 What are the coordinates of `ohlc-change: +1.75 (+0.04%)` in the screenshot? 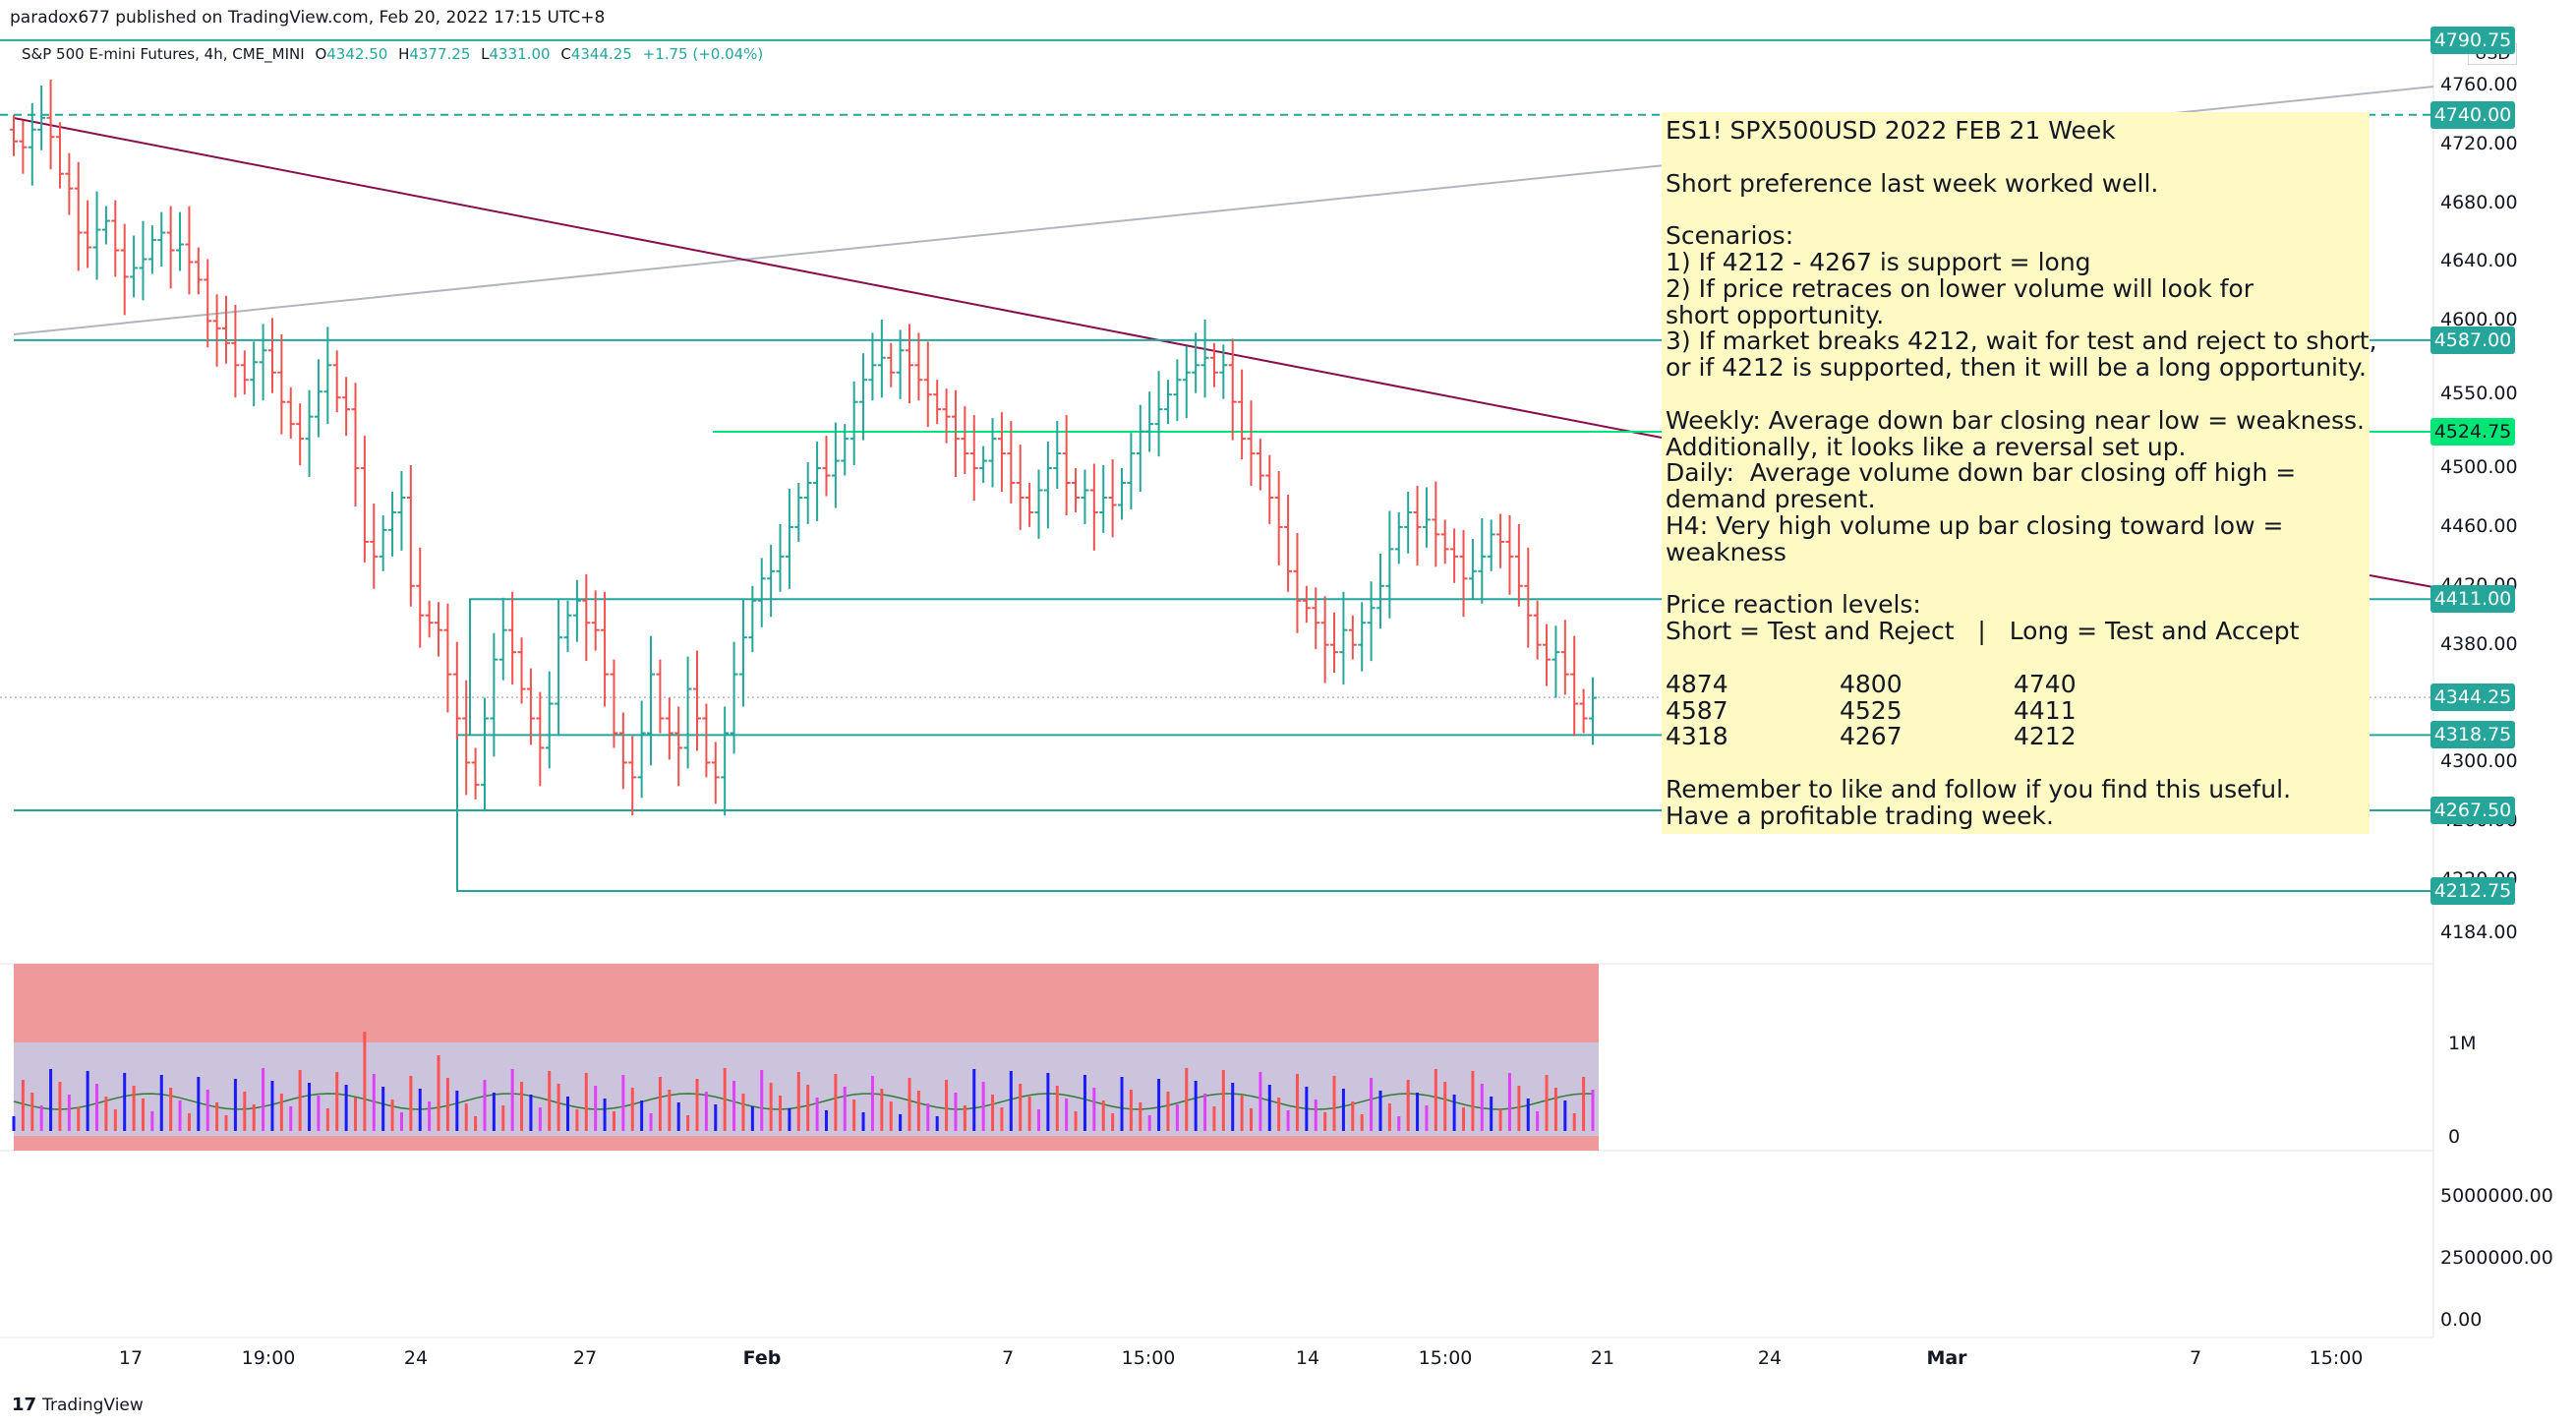 It's located at (703, 54).